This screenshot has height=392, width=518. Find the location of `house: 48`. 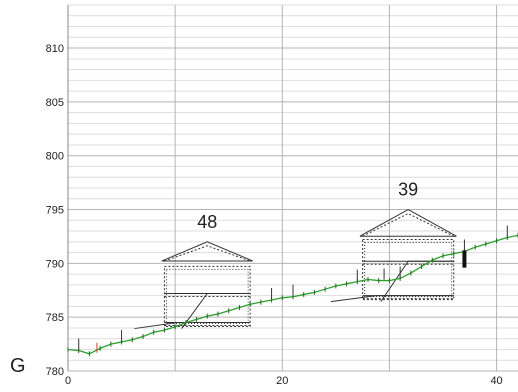

house: 48 is located at coordinates (193, 271).